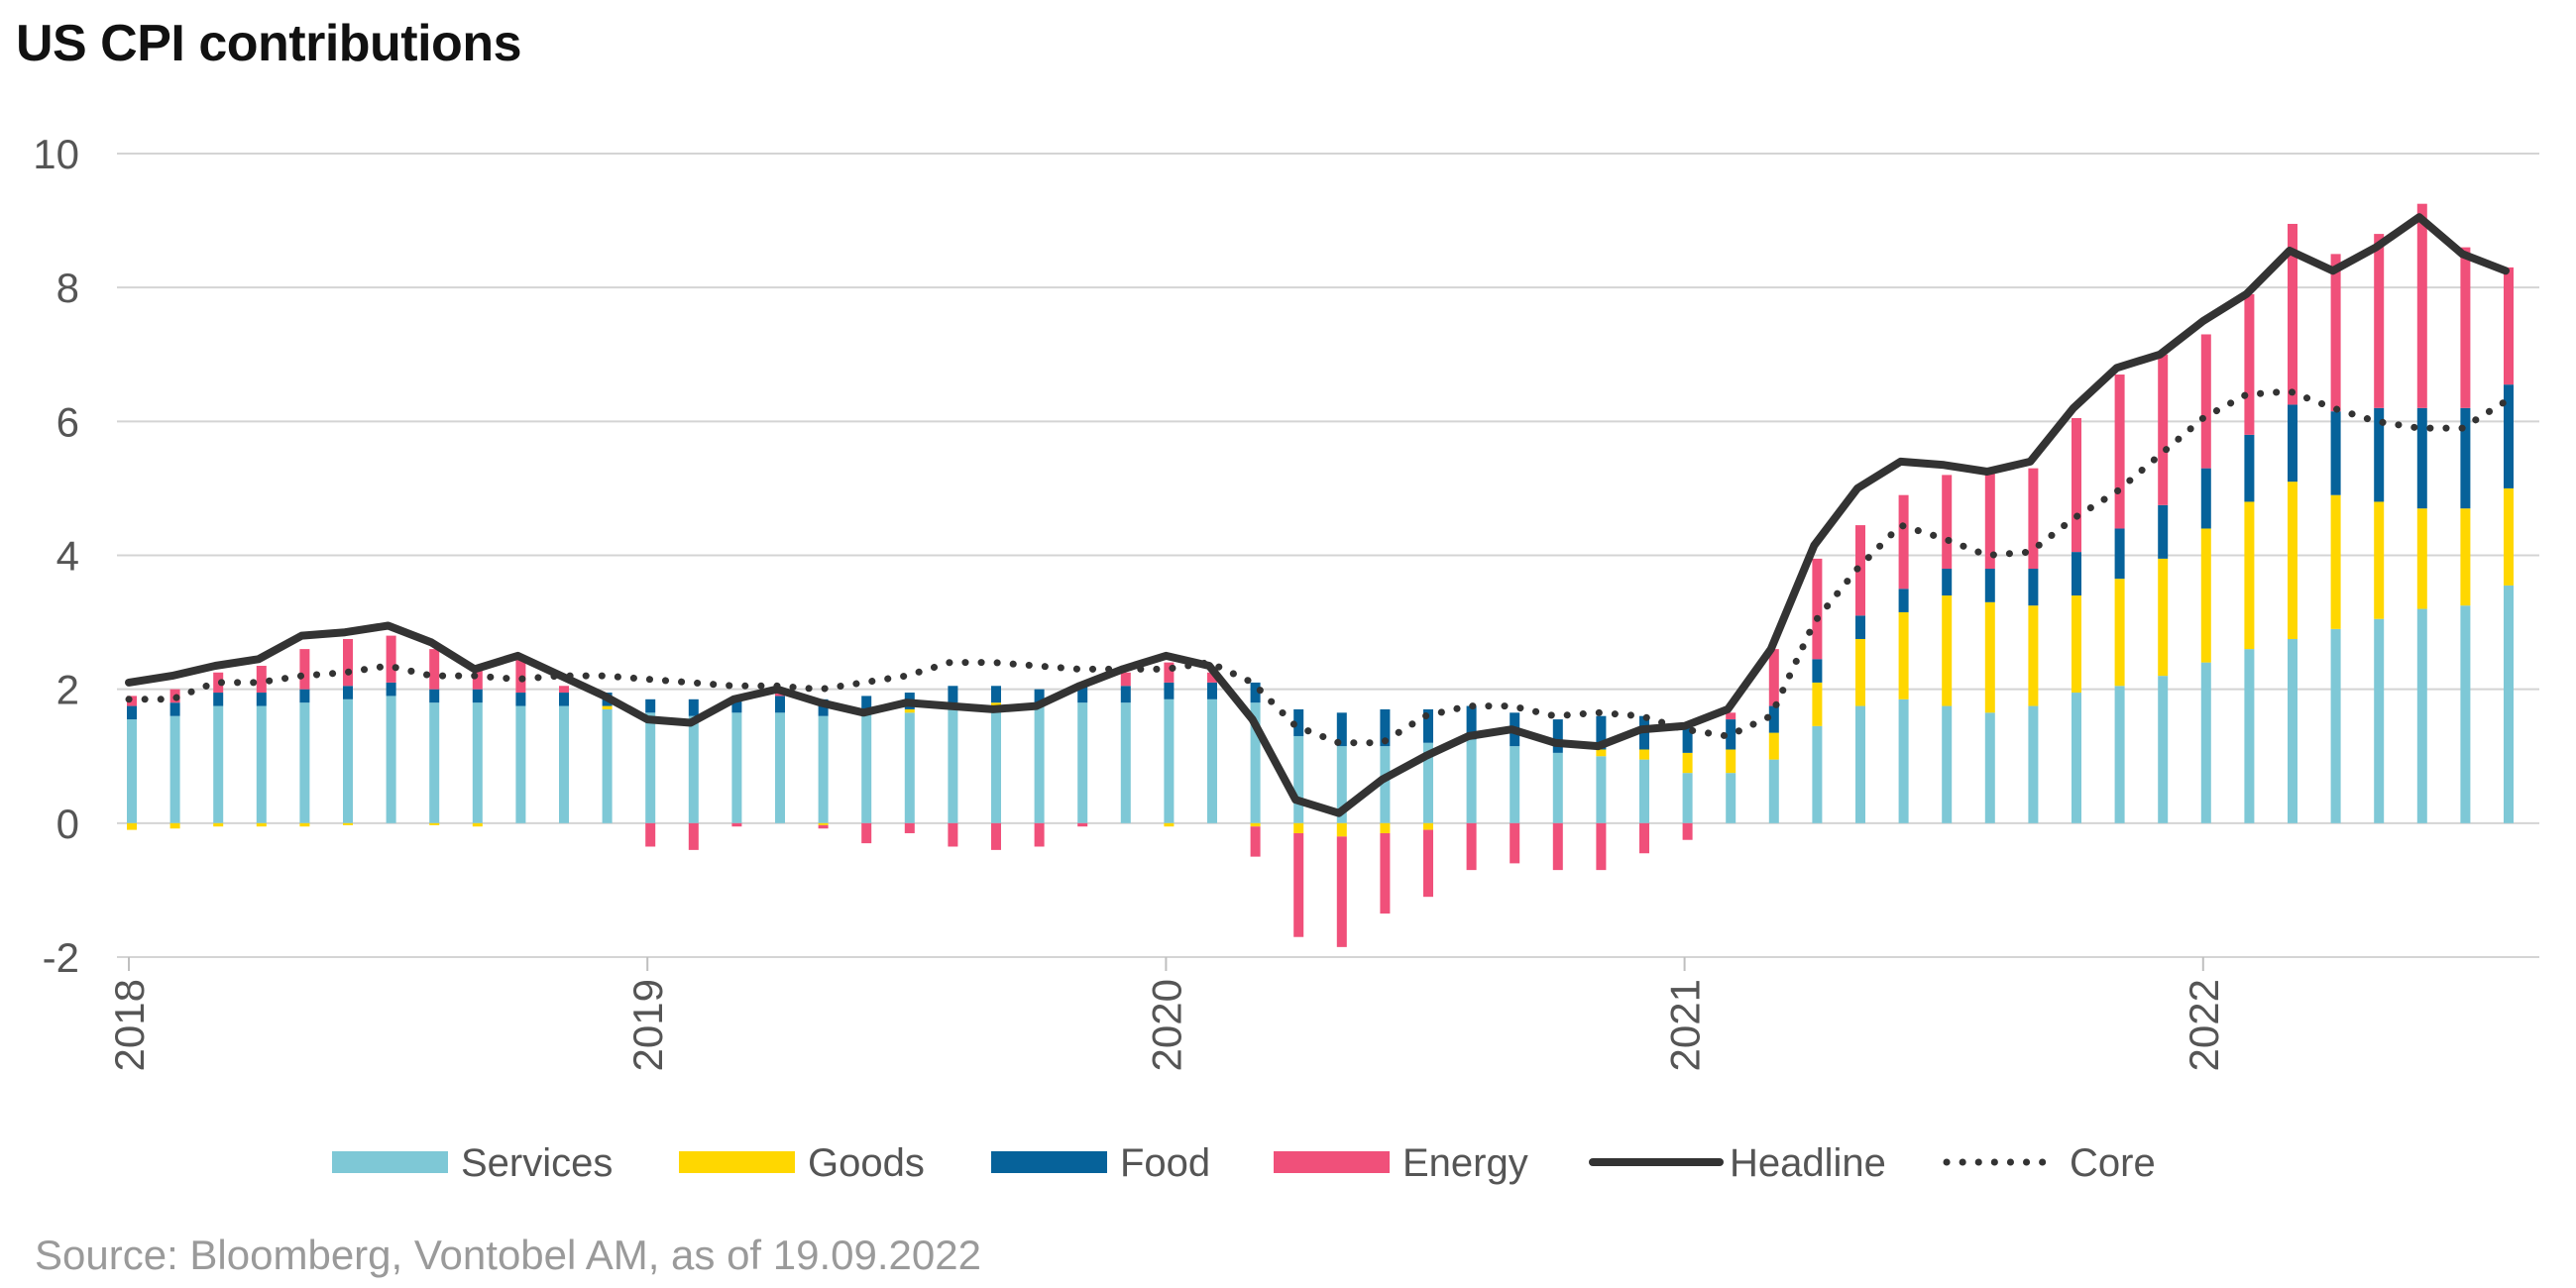 This screenshot has width=2576, height=1288. What do you see at coordinates (1100, 1163) in the screenshot?
I see `legend-item-food: Food` at bounding box center [1100, 1163].